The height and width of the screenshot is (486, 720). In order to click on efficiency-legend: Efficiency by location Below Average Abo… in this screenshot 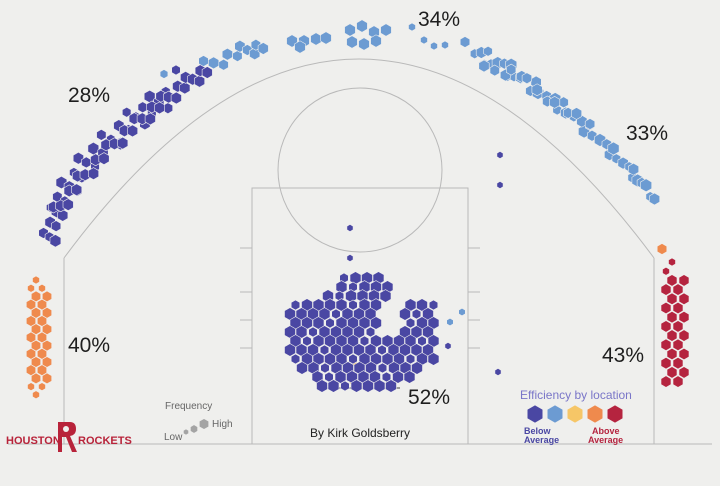, I will do `click(576, 416)`.